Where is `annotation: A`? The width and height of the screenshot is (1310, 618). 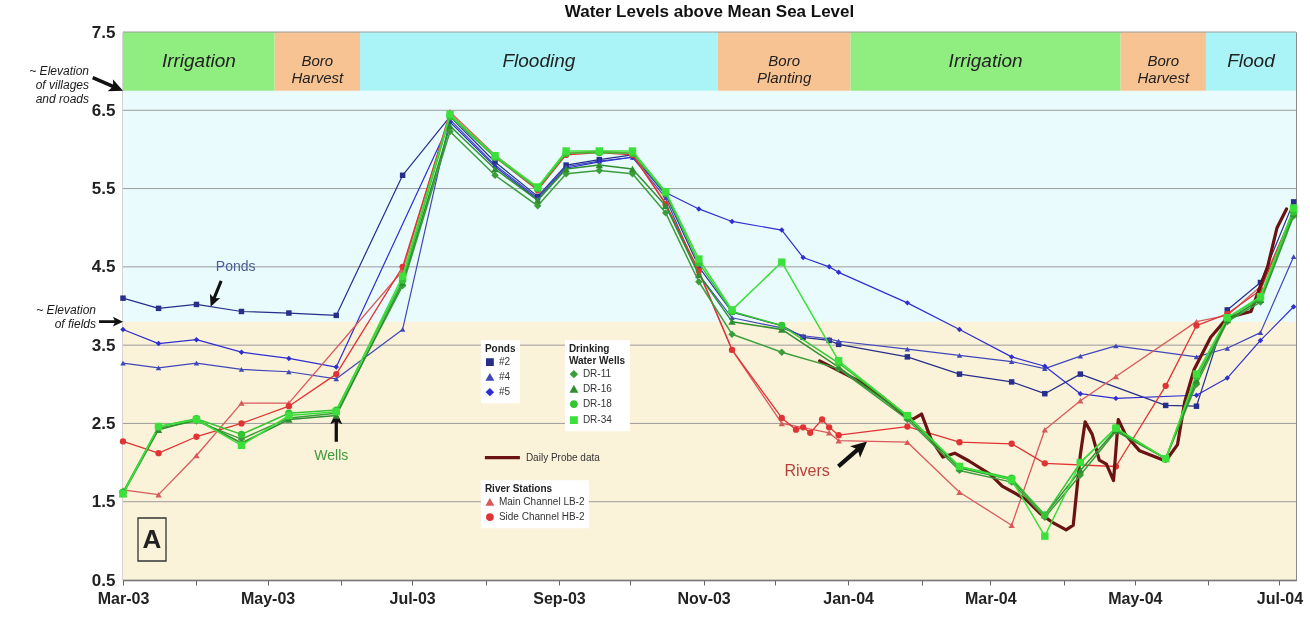 annotation: A is located at coordinates (152, 539).